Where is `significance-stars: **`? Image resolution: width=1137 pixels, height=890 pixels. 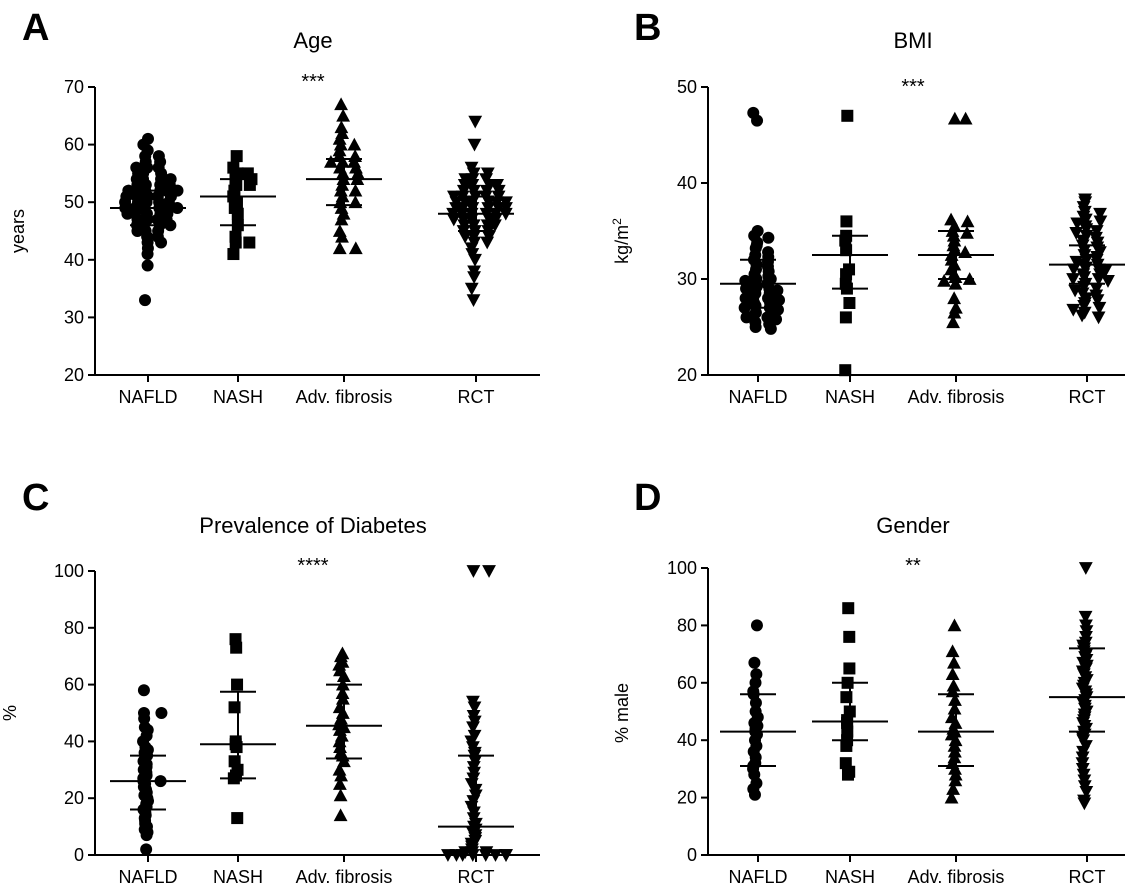 significance-stars: ** is located at coordinates (913, 566).